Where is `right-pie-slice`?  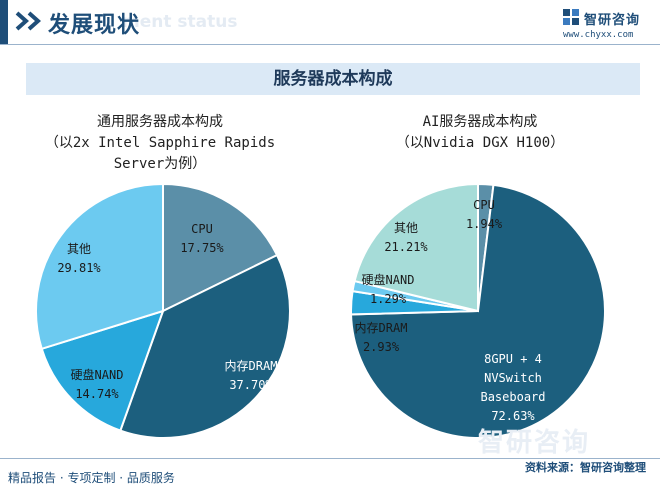
right-pie-slice is located at coordinates (416, 247).